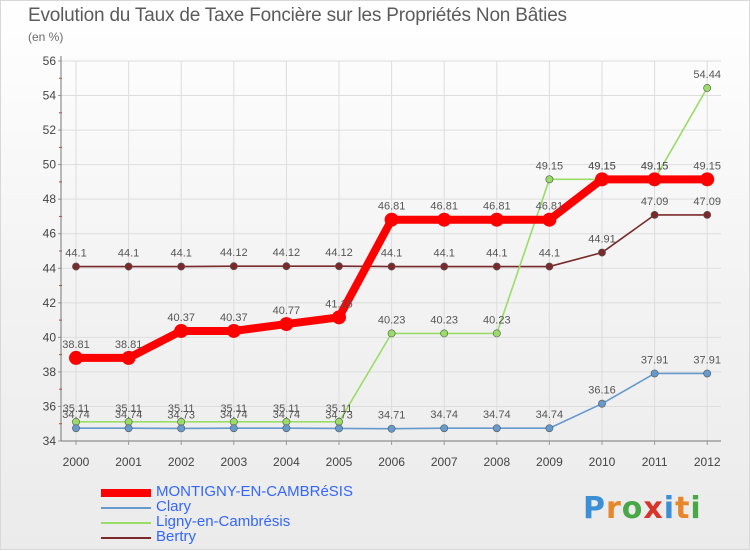 Image resolution: width=750 pixels, height=551 pixels. Describe the element at coordinates (594, 508) in the screenshot. I see `logo-letter: P` at that location.